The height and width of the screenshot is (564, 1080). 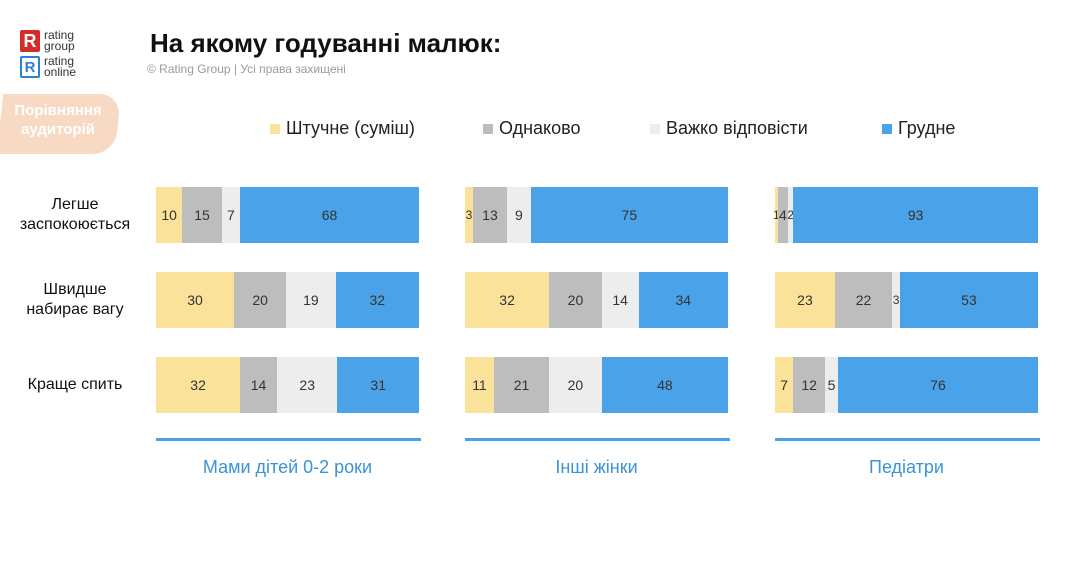 What do you see at coordinates (60, 72) in the screenshot?
I see `logo-text-line4: online` at bounding box center [60, 72].